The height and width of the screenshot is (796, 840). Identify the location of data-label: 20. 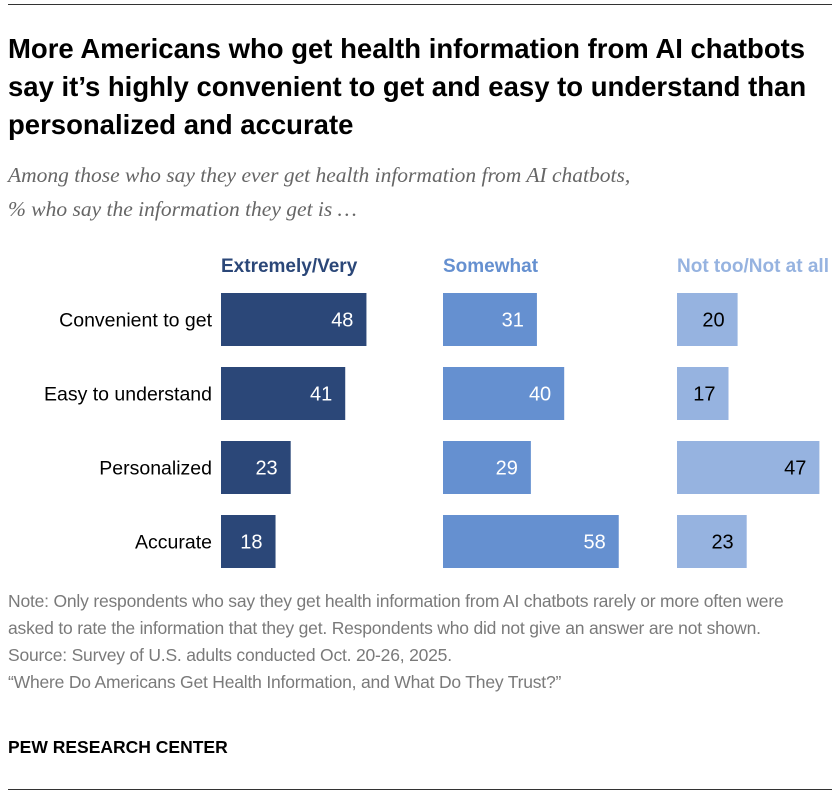
(713, 321).